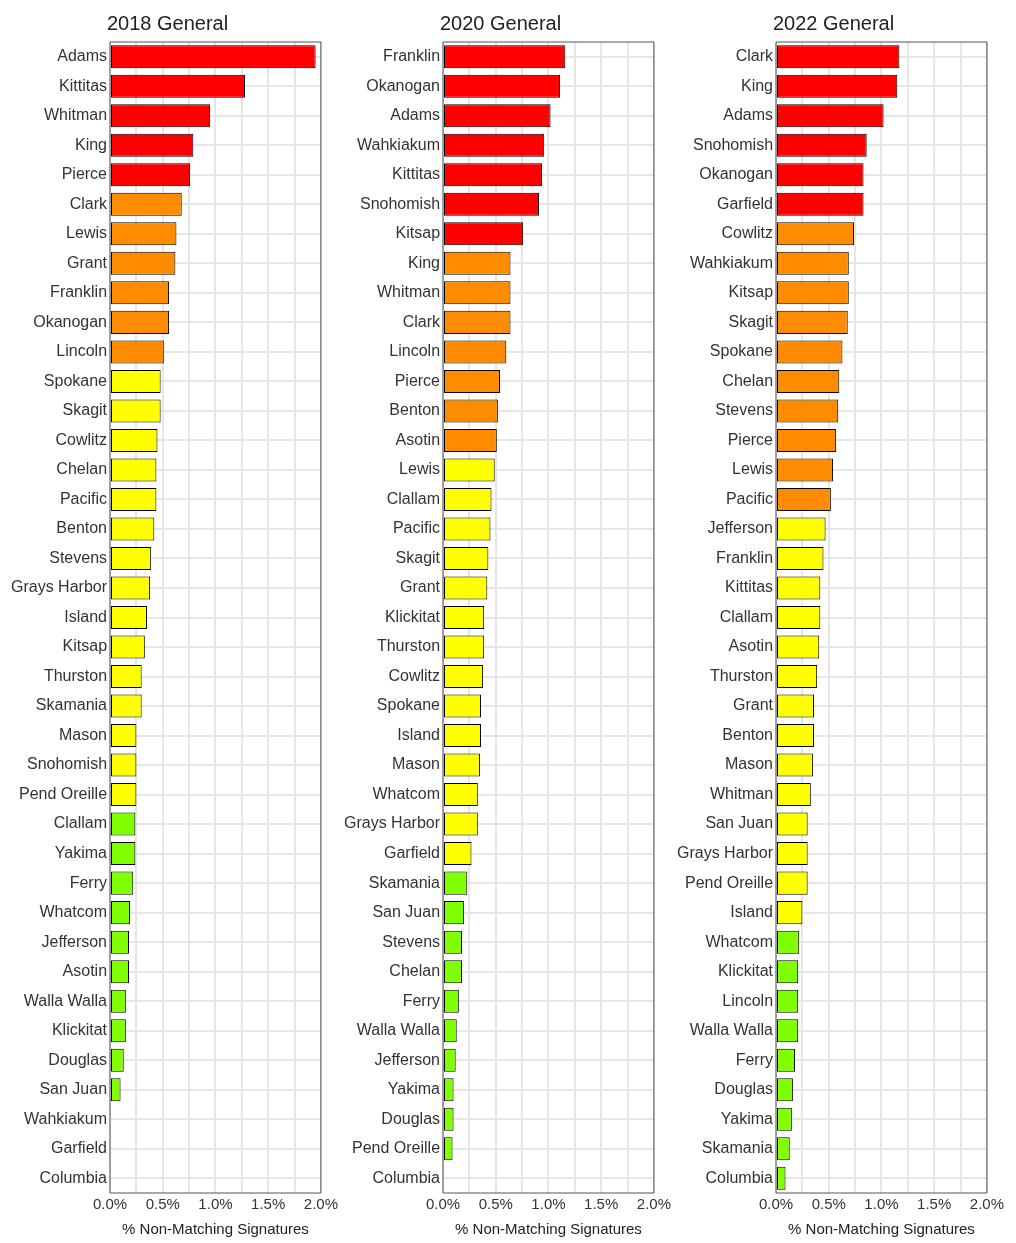 The image size is (1016, 1243). I want to click on y-tick-label: Skagit, so click(751, 321).